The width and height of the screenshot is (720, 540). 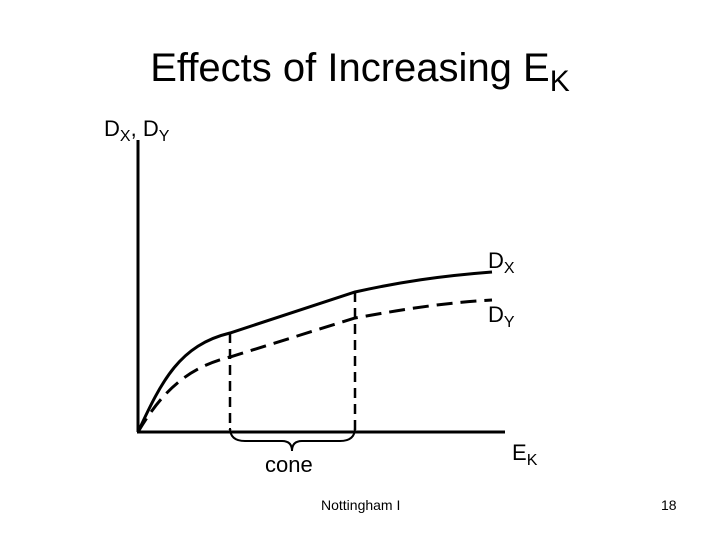 I want to click on y-label-x-sub: X, so click(x=125, y=136).